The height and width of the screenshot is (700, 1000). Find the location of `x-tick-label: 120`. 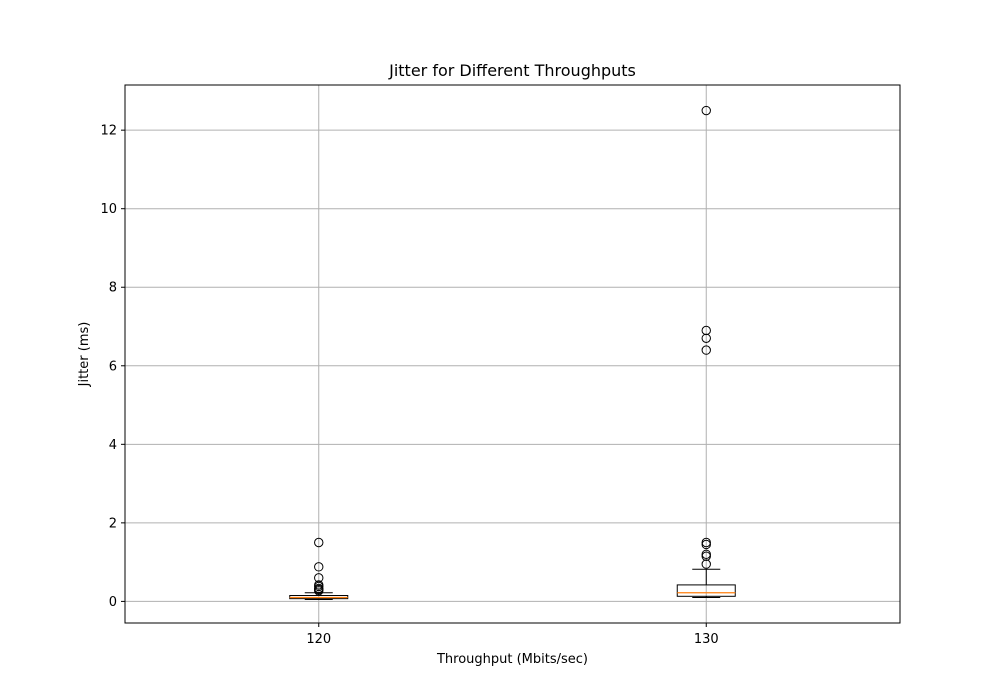

x-tick-label: 120 is located at coordinates (318, 639).